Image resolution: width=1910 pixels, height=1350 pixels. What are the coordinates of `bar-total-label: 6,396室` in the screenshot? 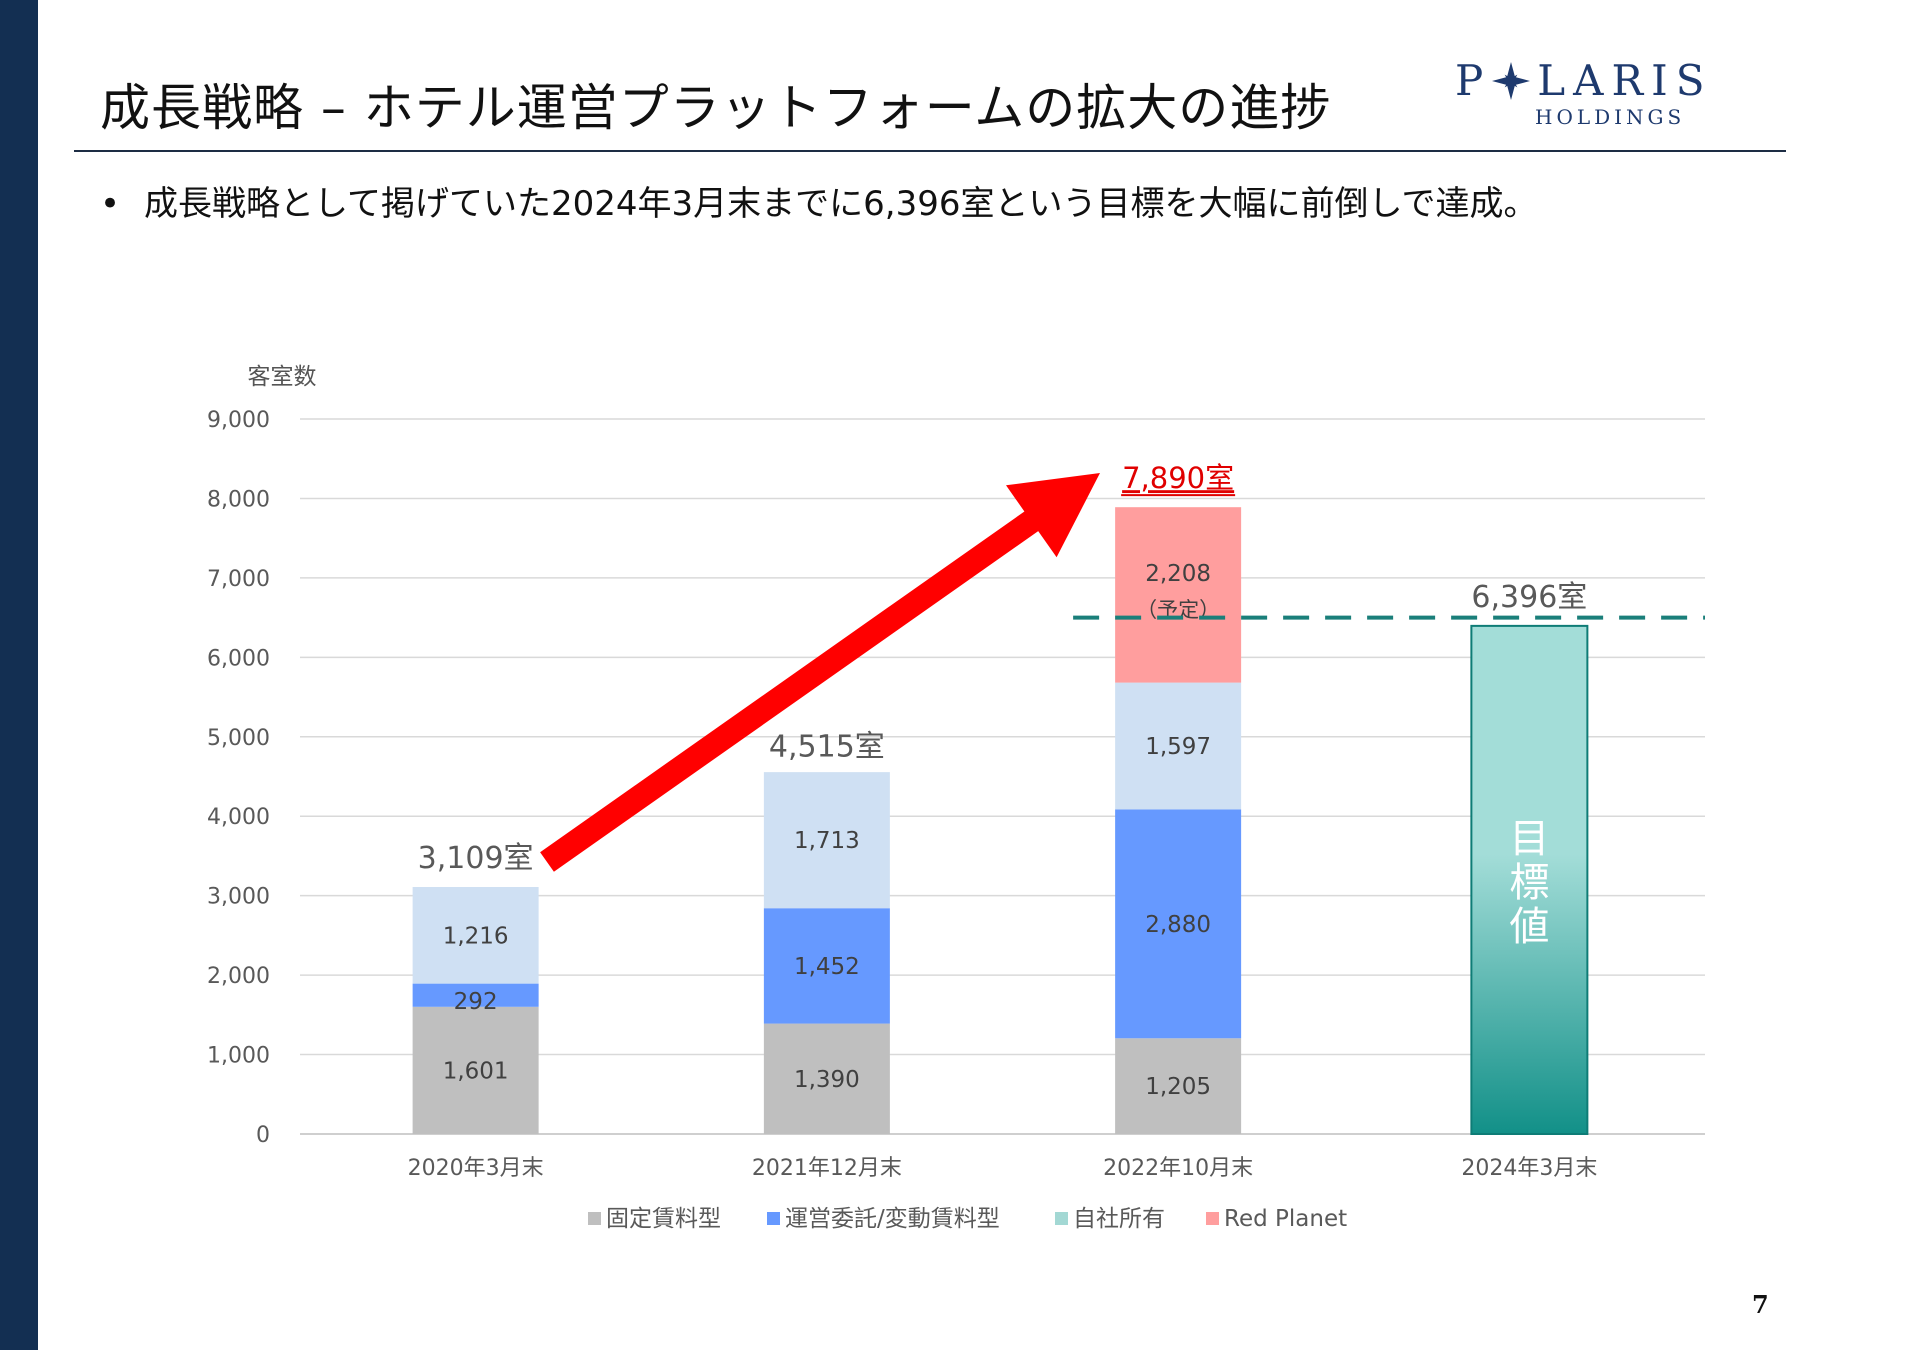 It's located at (1529, 597).